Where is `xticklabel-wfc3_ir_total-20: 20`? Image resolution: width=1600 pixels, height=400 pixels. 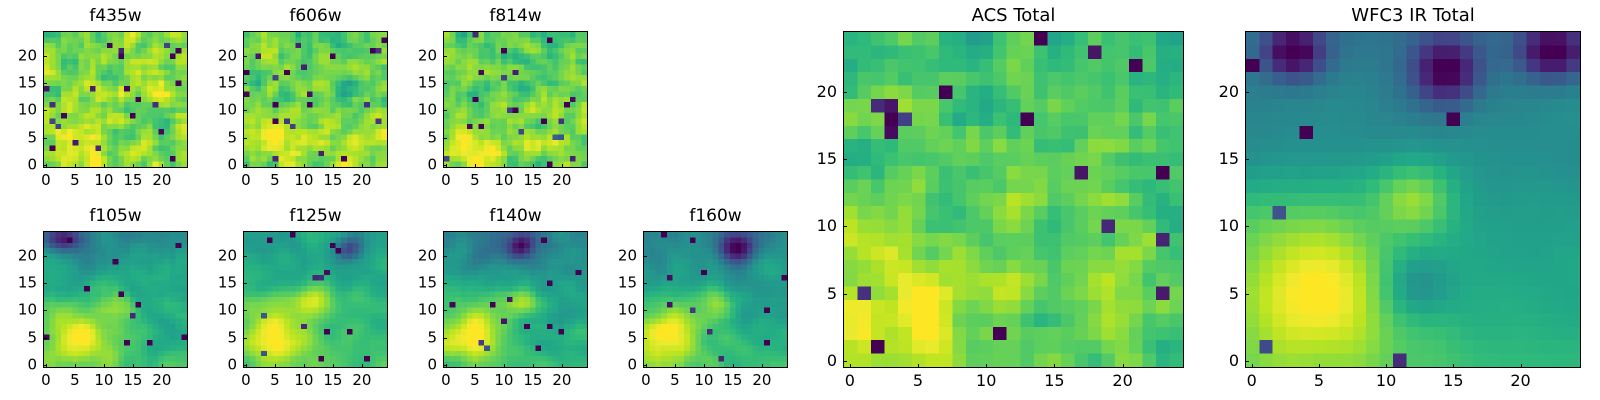
xticklabel-wfc3_ir_total-20: 20 is located at coordinates (1520, 380).